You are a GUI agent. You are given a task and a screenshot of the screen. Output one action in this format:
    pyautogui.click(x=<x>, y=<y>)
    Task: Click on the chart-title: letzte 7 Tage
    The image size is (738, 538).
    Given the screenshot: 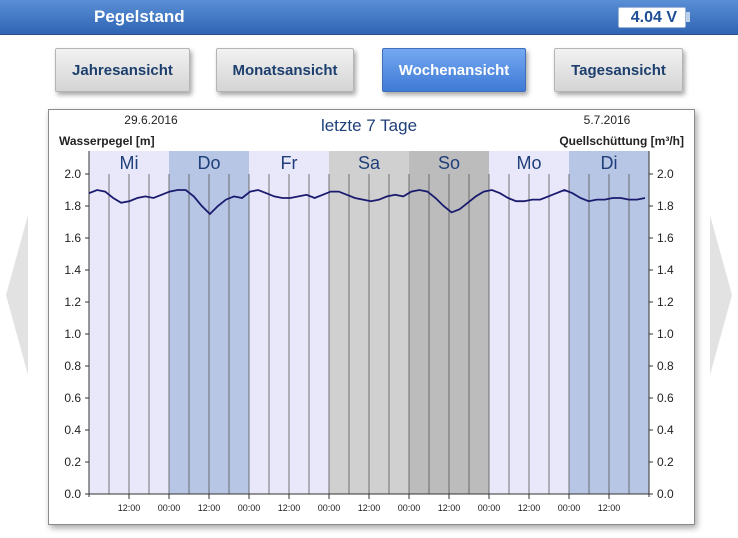 What is the action you would take?
    pyautogui.click(x=369, y=125)
    